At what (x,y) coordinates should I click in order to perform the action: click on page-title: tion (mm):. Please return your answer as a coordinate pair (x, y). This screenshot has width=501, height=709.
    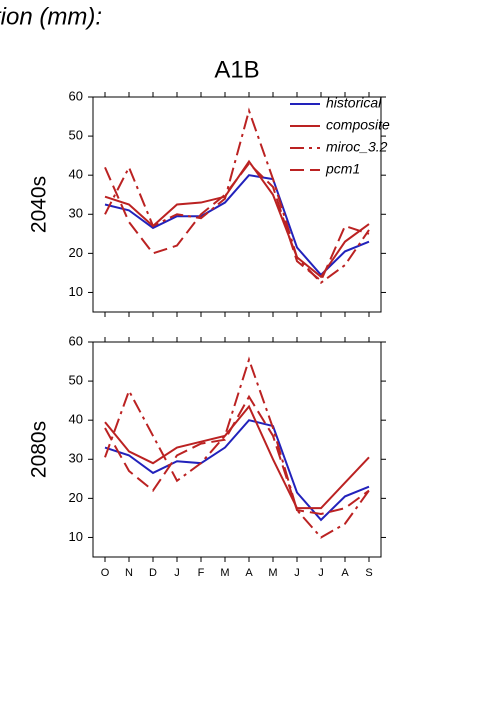
    Looking at the image, I should click on (51, 16).